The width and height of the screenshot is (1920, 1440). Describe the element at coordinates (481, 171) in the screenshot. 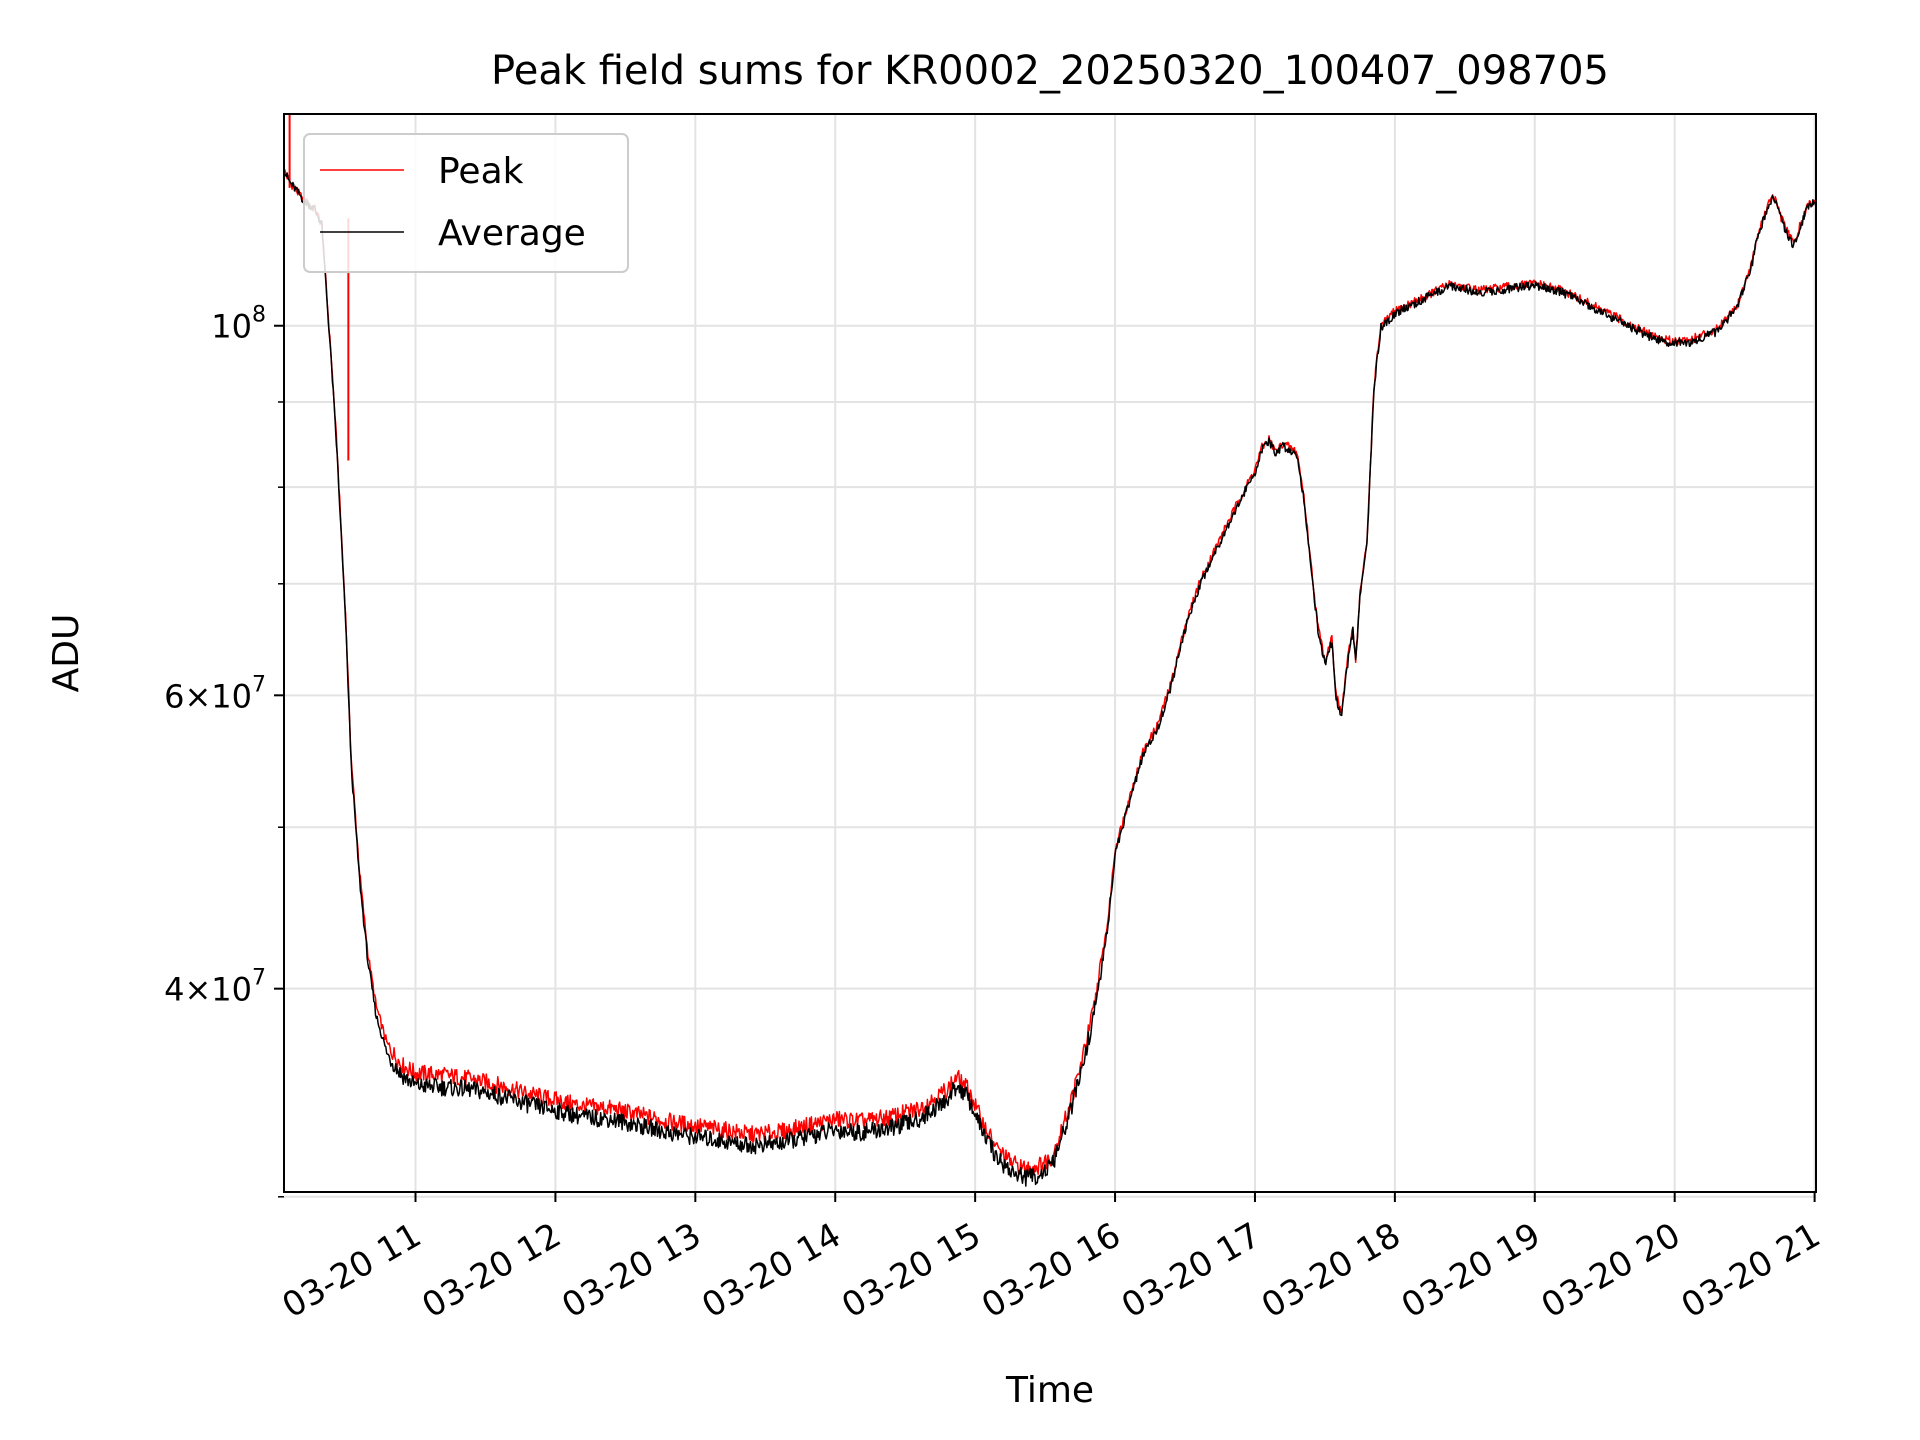

I see `legend-label-peak: Peak` at that location.